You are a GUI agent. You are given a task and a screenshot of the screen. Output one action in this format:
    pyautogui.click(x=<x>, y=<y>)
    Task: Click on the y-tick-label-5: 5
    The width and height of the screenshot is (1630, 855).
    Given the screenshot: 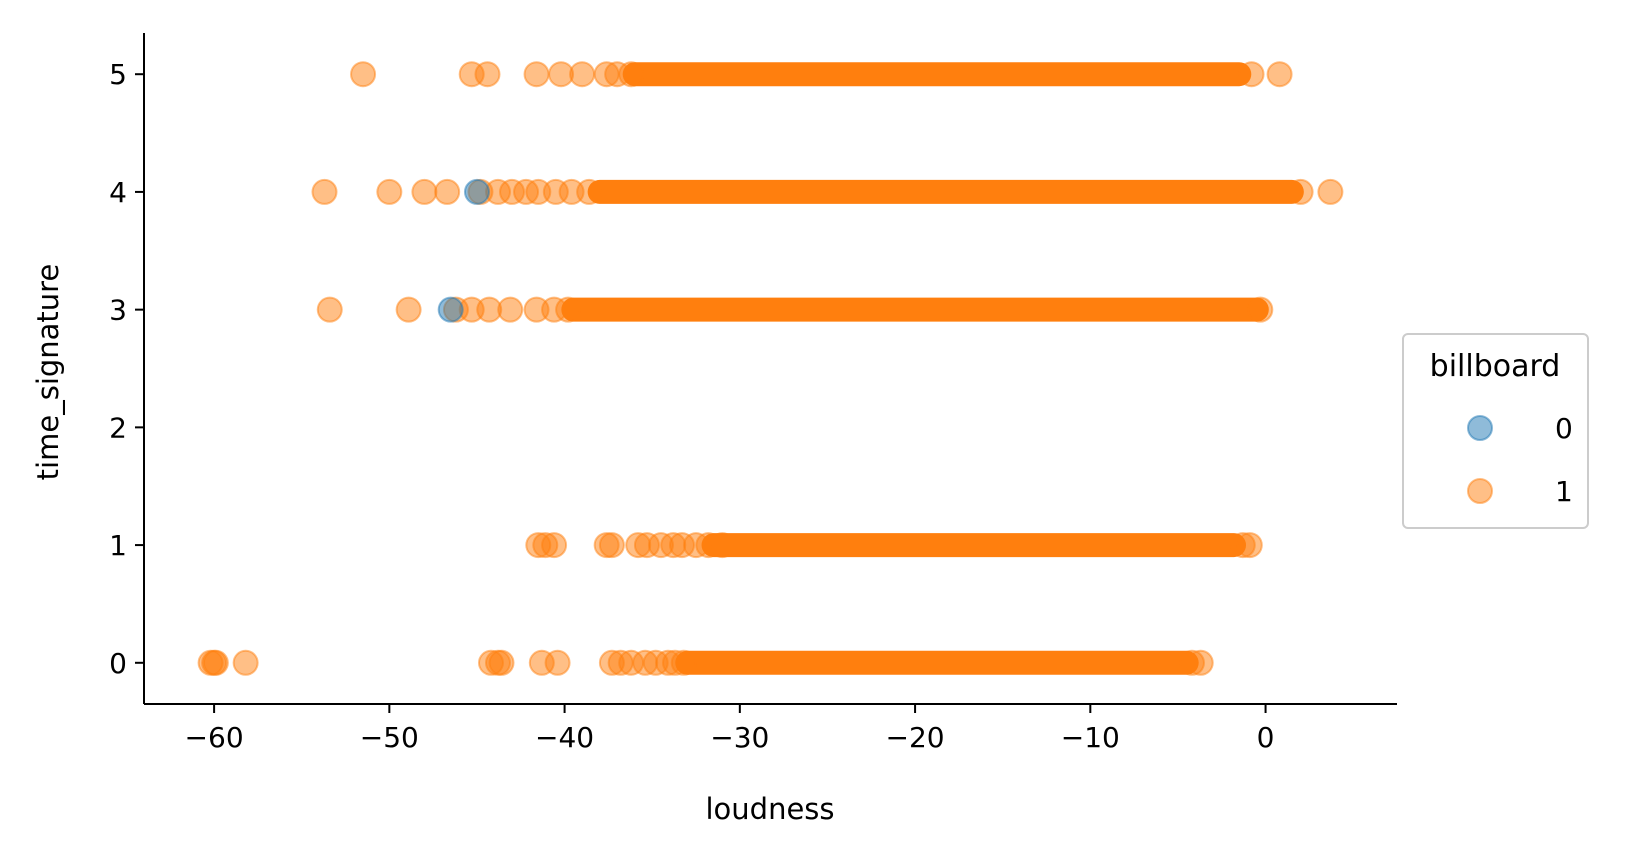 What is the action you would take?
    pyautogui.click(x=118, y=74)
    